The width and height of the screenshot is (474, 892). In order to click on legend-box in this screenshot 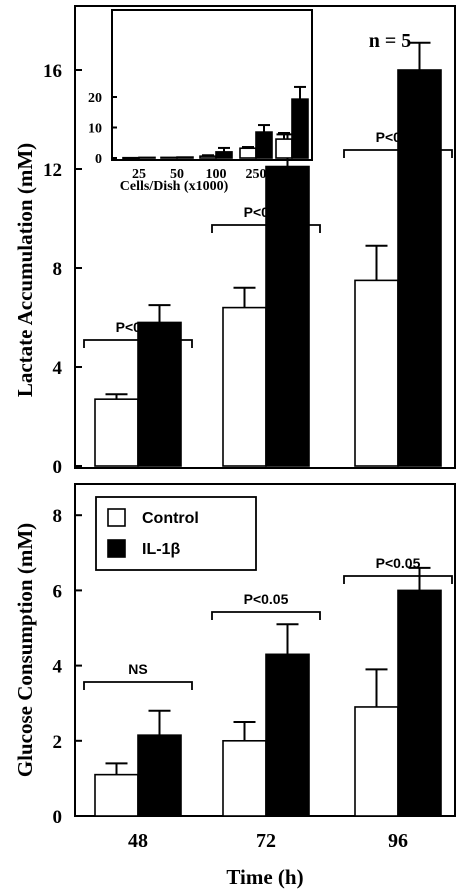, I will do `click(176, 533)`.